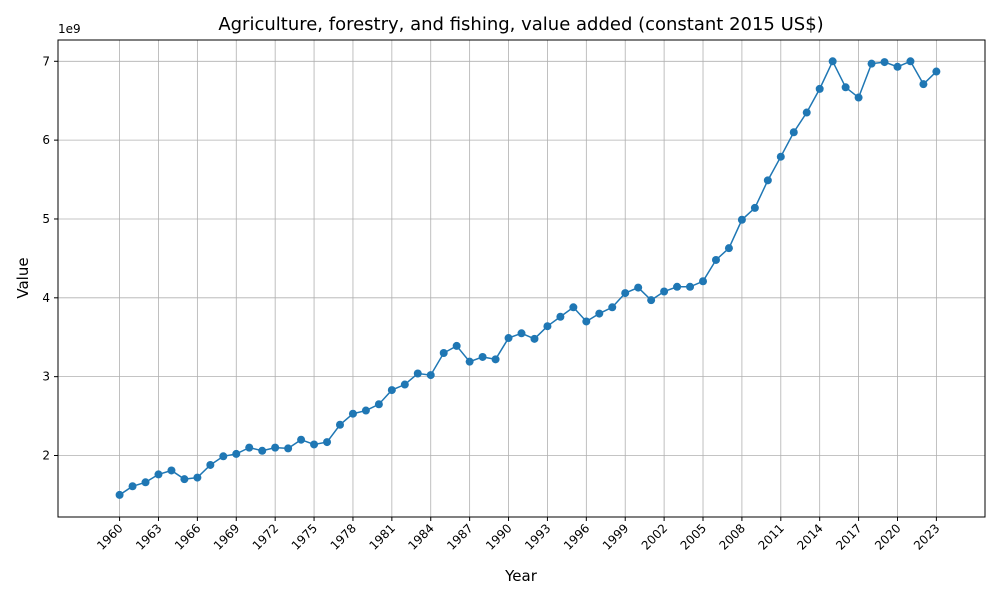 This screenshot has width=1000, height=600. Describe the element at coordinates (46, 377) in the screenshot. I see `y-tick-label: 3` at that location.